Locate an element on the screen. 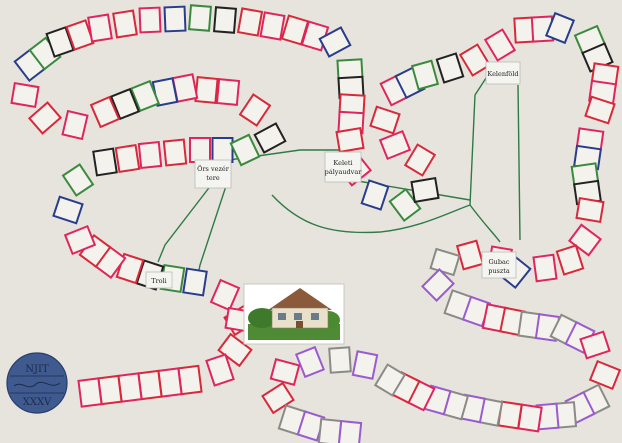  logo-bottom-text: XXXV is located at coordinates (37, 402).